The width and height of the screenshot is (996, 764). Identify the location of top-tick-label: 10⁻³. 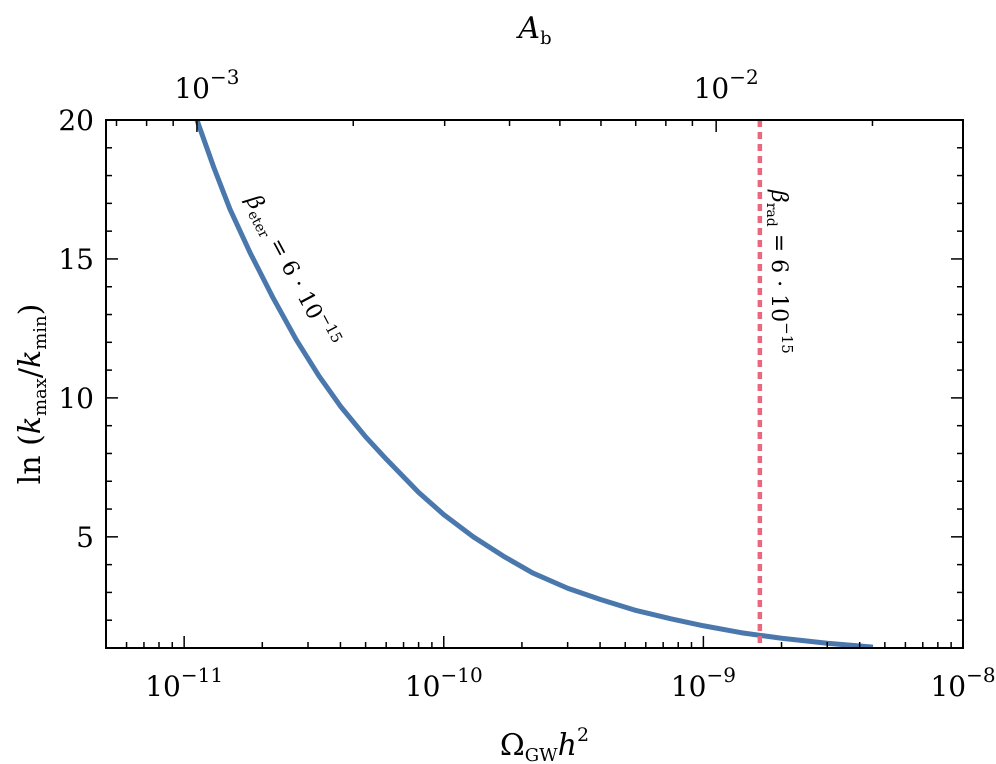
(206, 85).